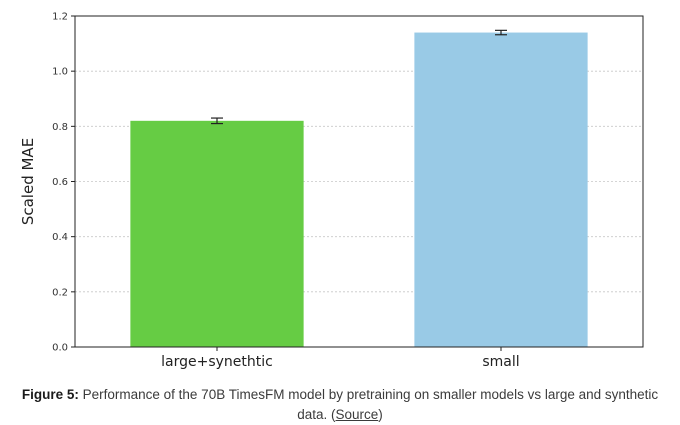 This screenshot has height=425, width=680. Describe the element at coordinates (60, 127) in the screenshot. I see `y-tick-label: 0.8` at that location.